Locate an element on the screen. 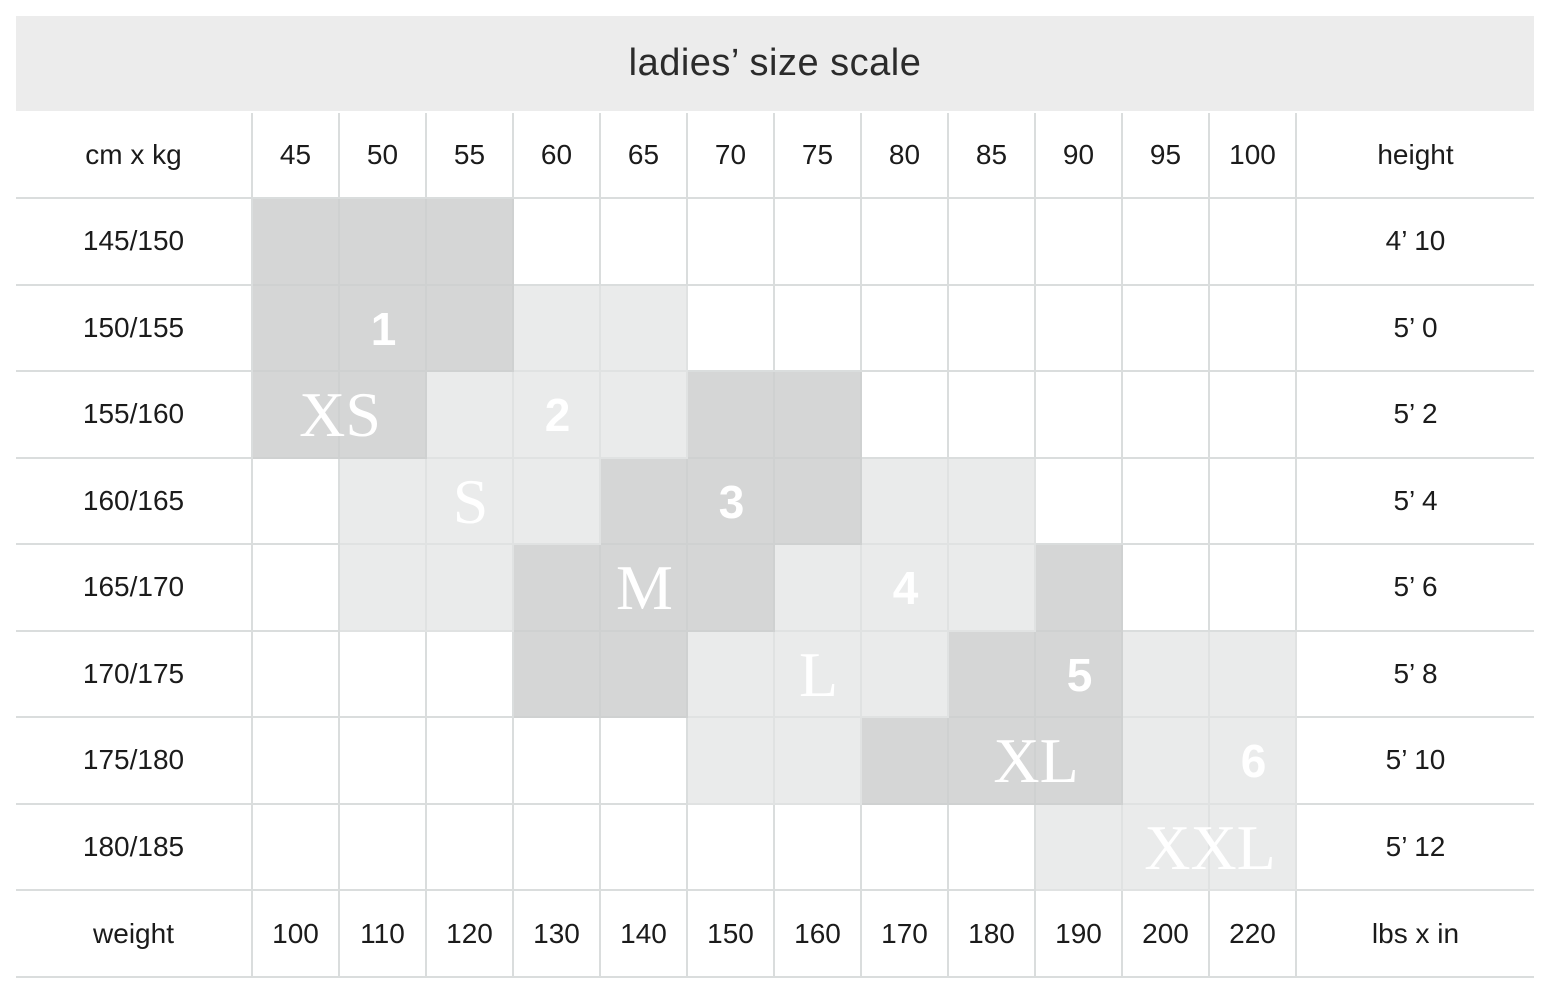  kg-header-cell: 50 is located at coordinates (383, 156).